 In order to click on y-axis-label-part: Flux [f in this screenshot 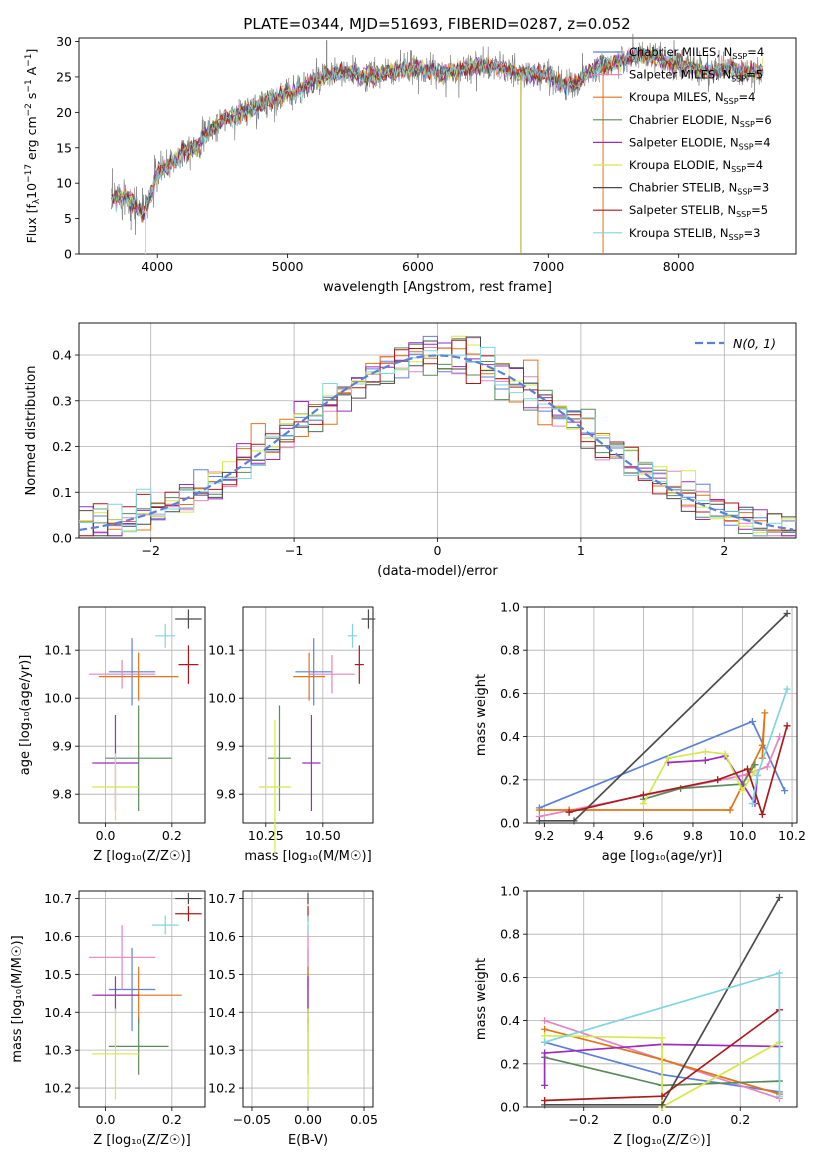, I will do `click(31, 224)`.